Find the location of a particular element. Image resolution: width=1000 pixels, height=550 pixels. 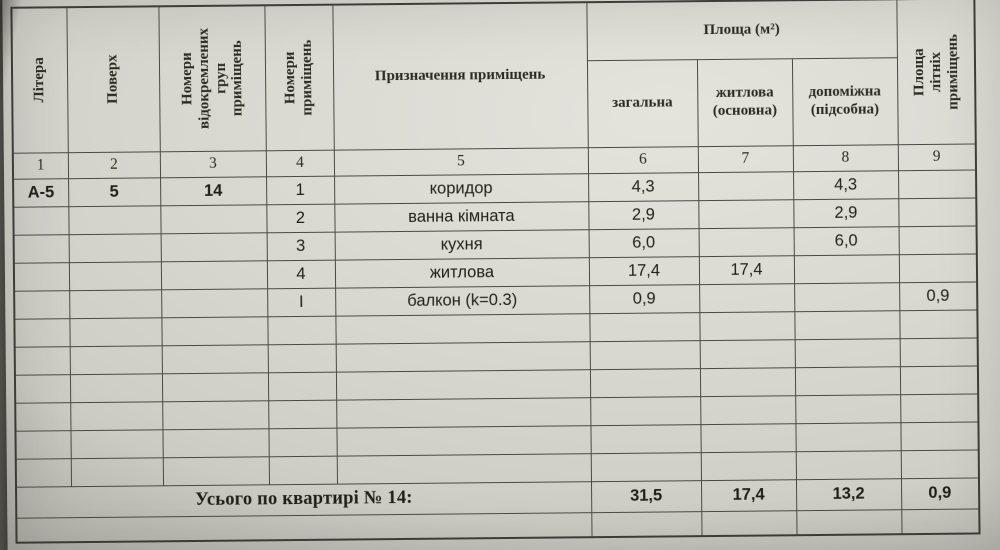

header-room-numbers: Номери приміщень is located at coordinates (299, 77).